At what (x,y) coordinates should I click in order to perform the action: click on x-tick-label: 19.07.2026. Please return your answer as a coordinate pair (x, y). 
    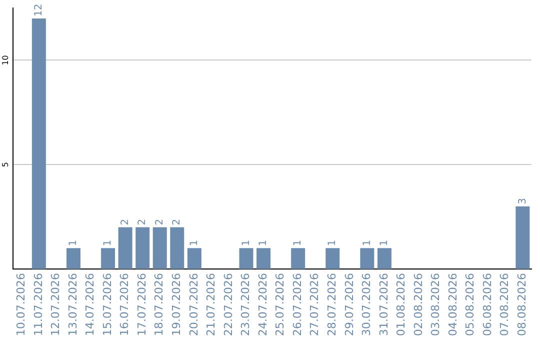
    Looking at the image, I should click on (176, 304).